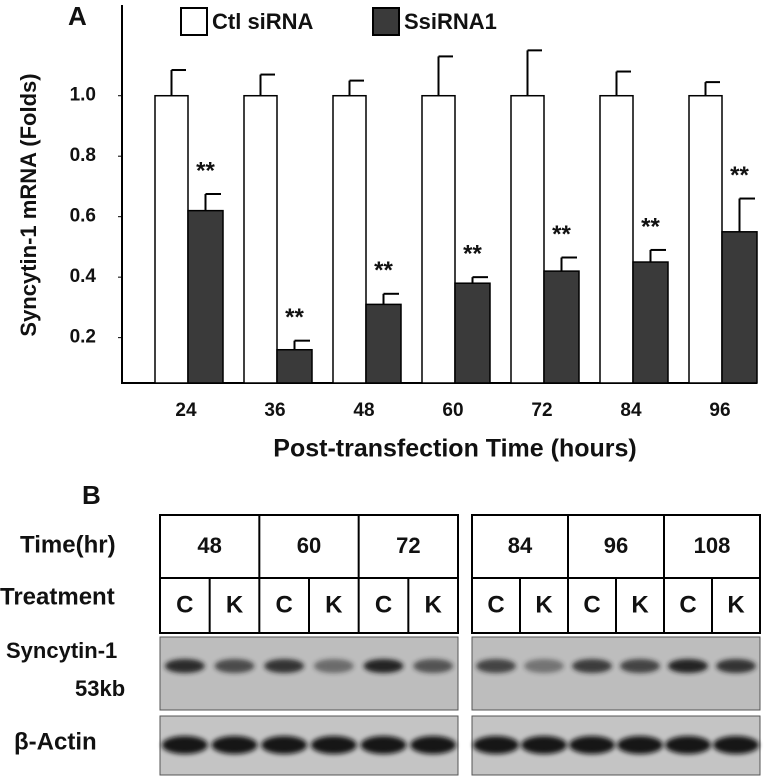  What do you see at coordinates (309, 545) in the screenshot?
I see `time-label: 60` at bounding box center [309, 545].